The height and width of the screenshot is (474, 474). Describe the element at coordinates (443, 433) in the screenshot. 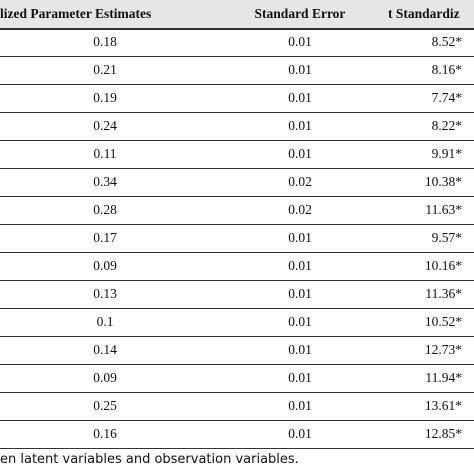

I see `table-cell: 12.85*` at that location.